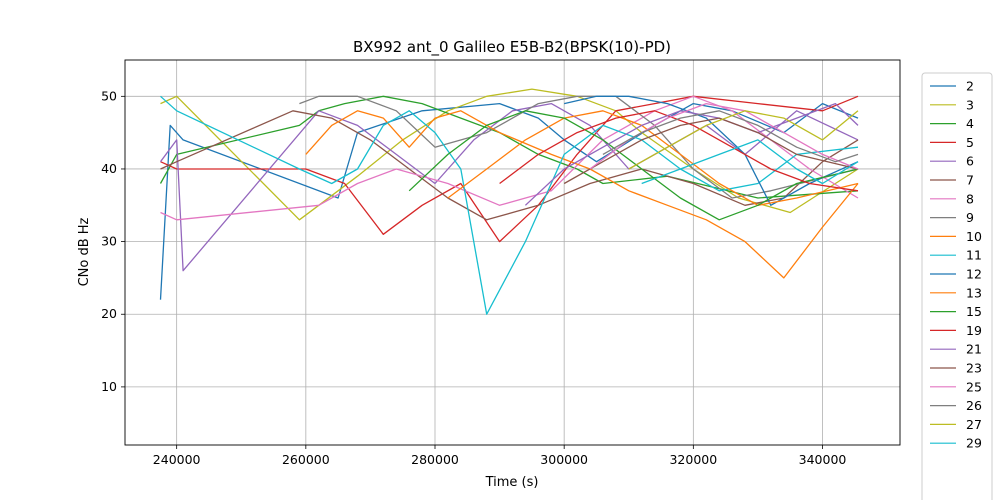 The height and width of the screenshot is (500, 1000). What do you see at coordinates (84, 251) in the screenshot?
I see `y-axis-title: CNo dB Hz` at bounding box center [84, 251].